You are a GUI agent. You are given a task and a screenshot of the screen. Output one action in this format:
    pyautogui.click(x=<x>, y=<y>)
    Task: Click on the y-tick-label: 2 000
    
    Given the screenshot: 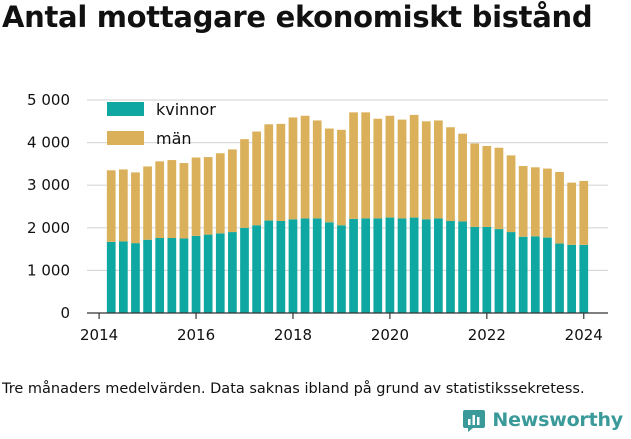 What is the action you would take?
    pyautogui.click(x=48, y=228)
    